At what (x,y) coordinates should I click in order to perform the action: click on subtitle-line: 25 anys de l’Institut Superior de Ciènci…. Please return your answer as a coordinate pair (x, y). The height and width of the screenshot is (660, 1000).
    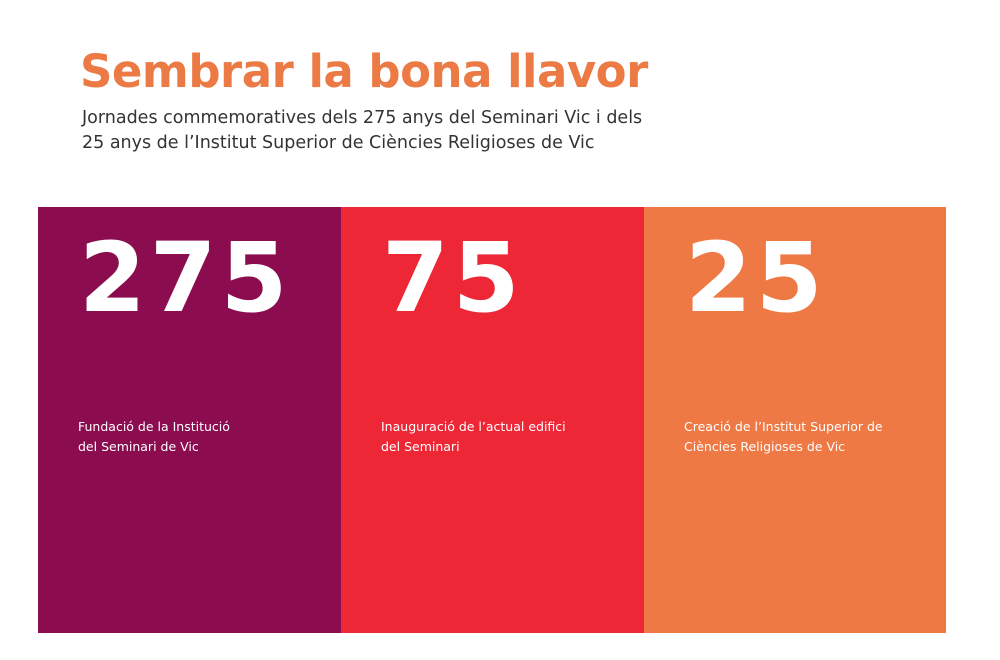
    Looking at the image, I should click on (338, 143).